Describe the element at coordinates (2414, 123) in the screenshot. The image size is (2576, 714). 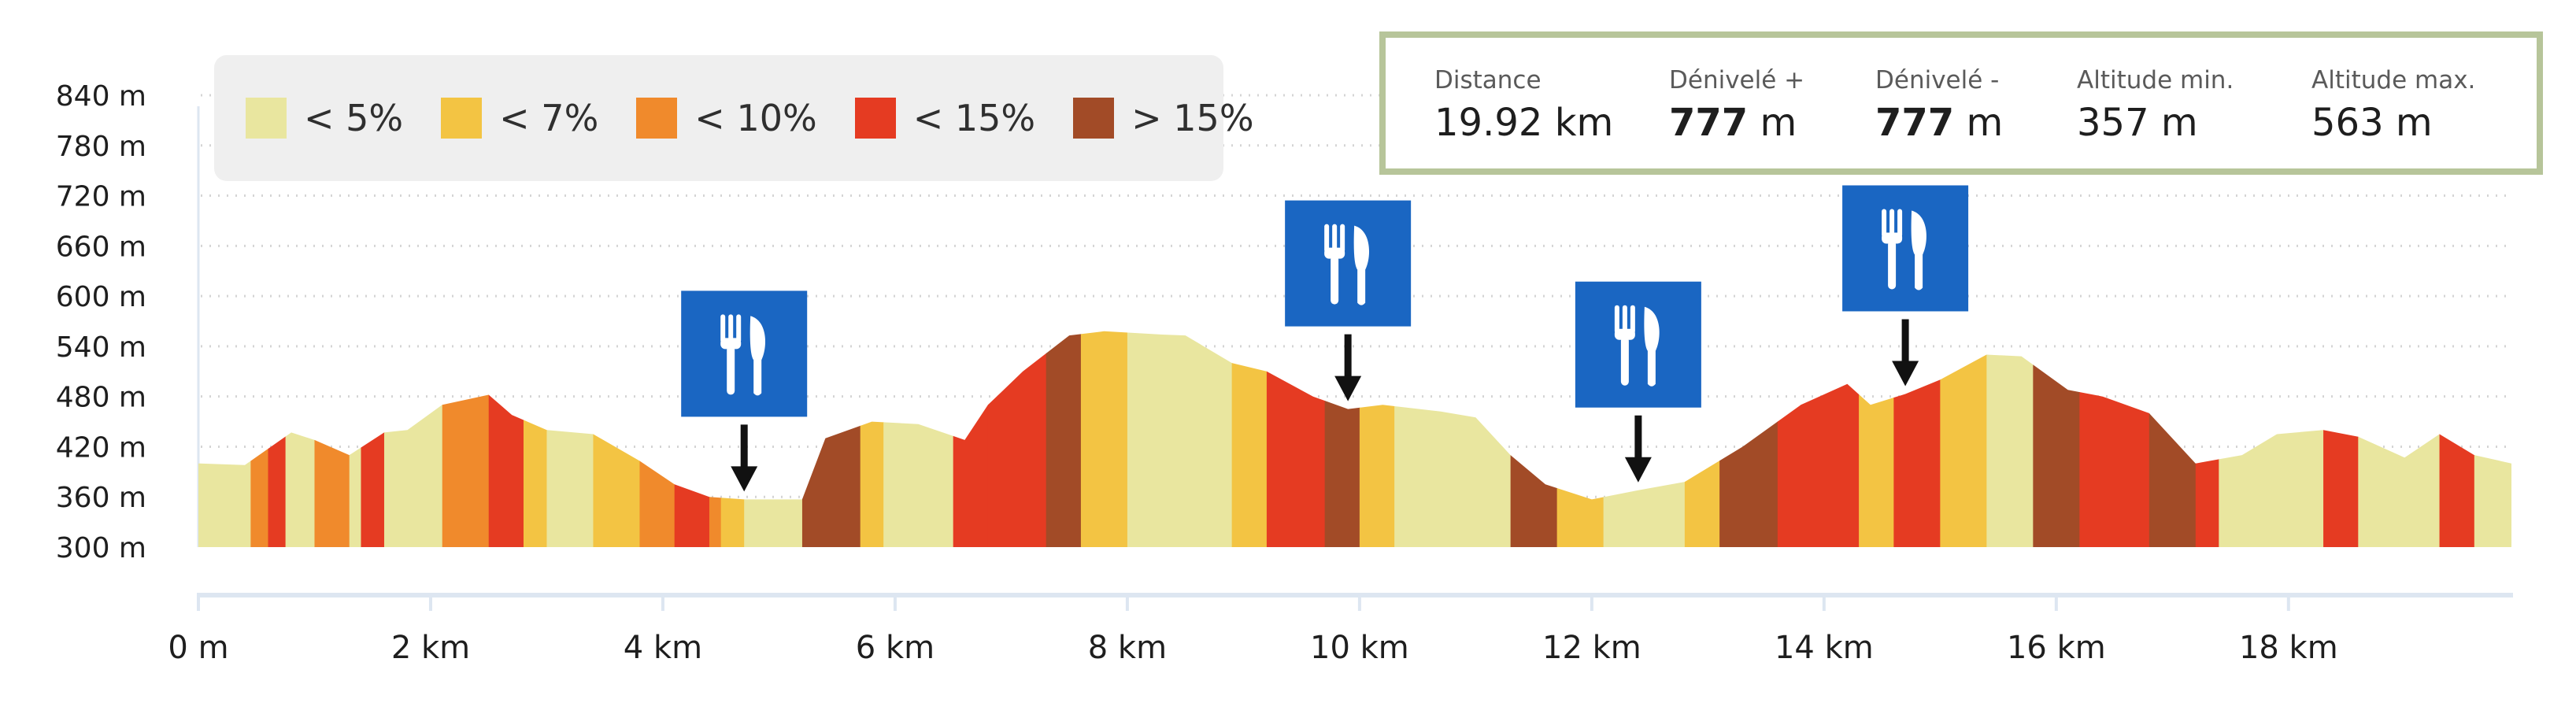
I see `stat-altmax-unit: m` at that location.